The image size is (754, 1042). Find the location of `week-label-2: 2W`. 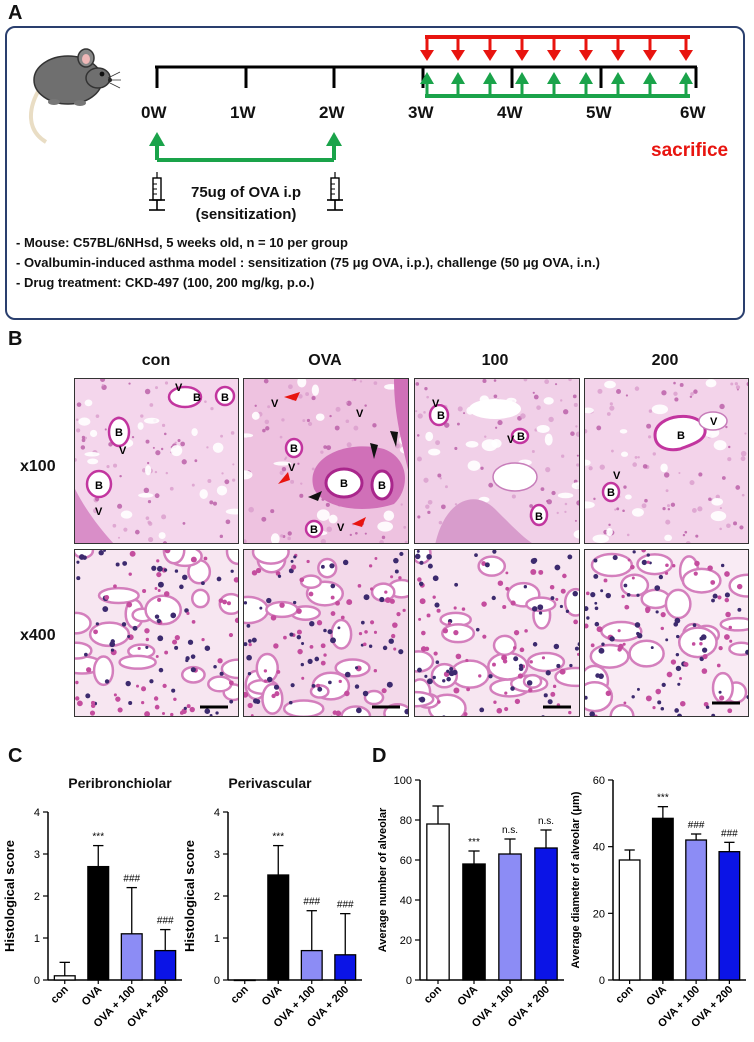

week-label-2: 2W is located at coordinates (332, 112).